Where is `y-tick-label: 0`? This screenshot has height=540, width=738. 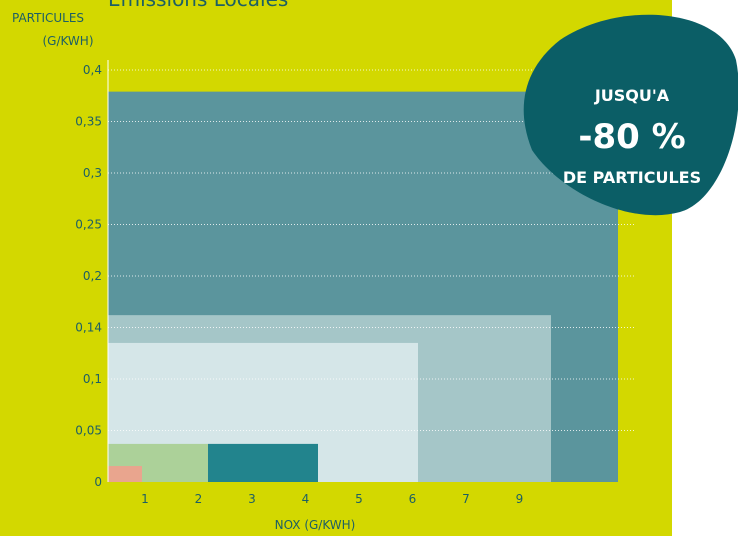 y-tick-label: 0 is located at coordinates (98, 482).